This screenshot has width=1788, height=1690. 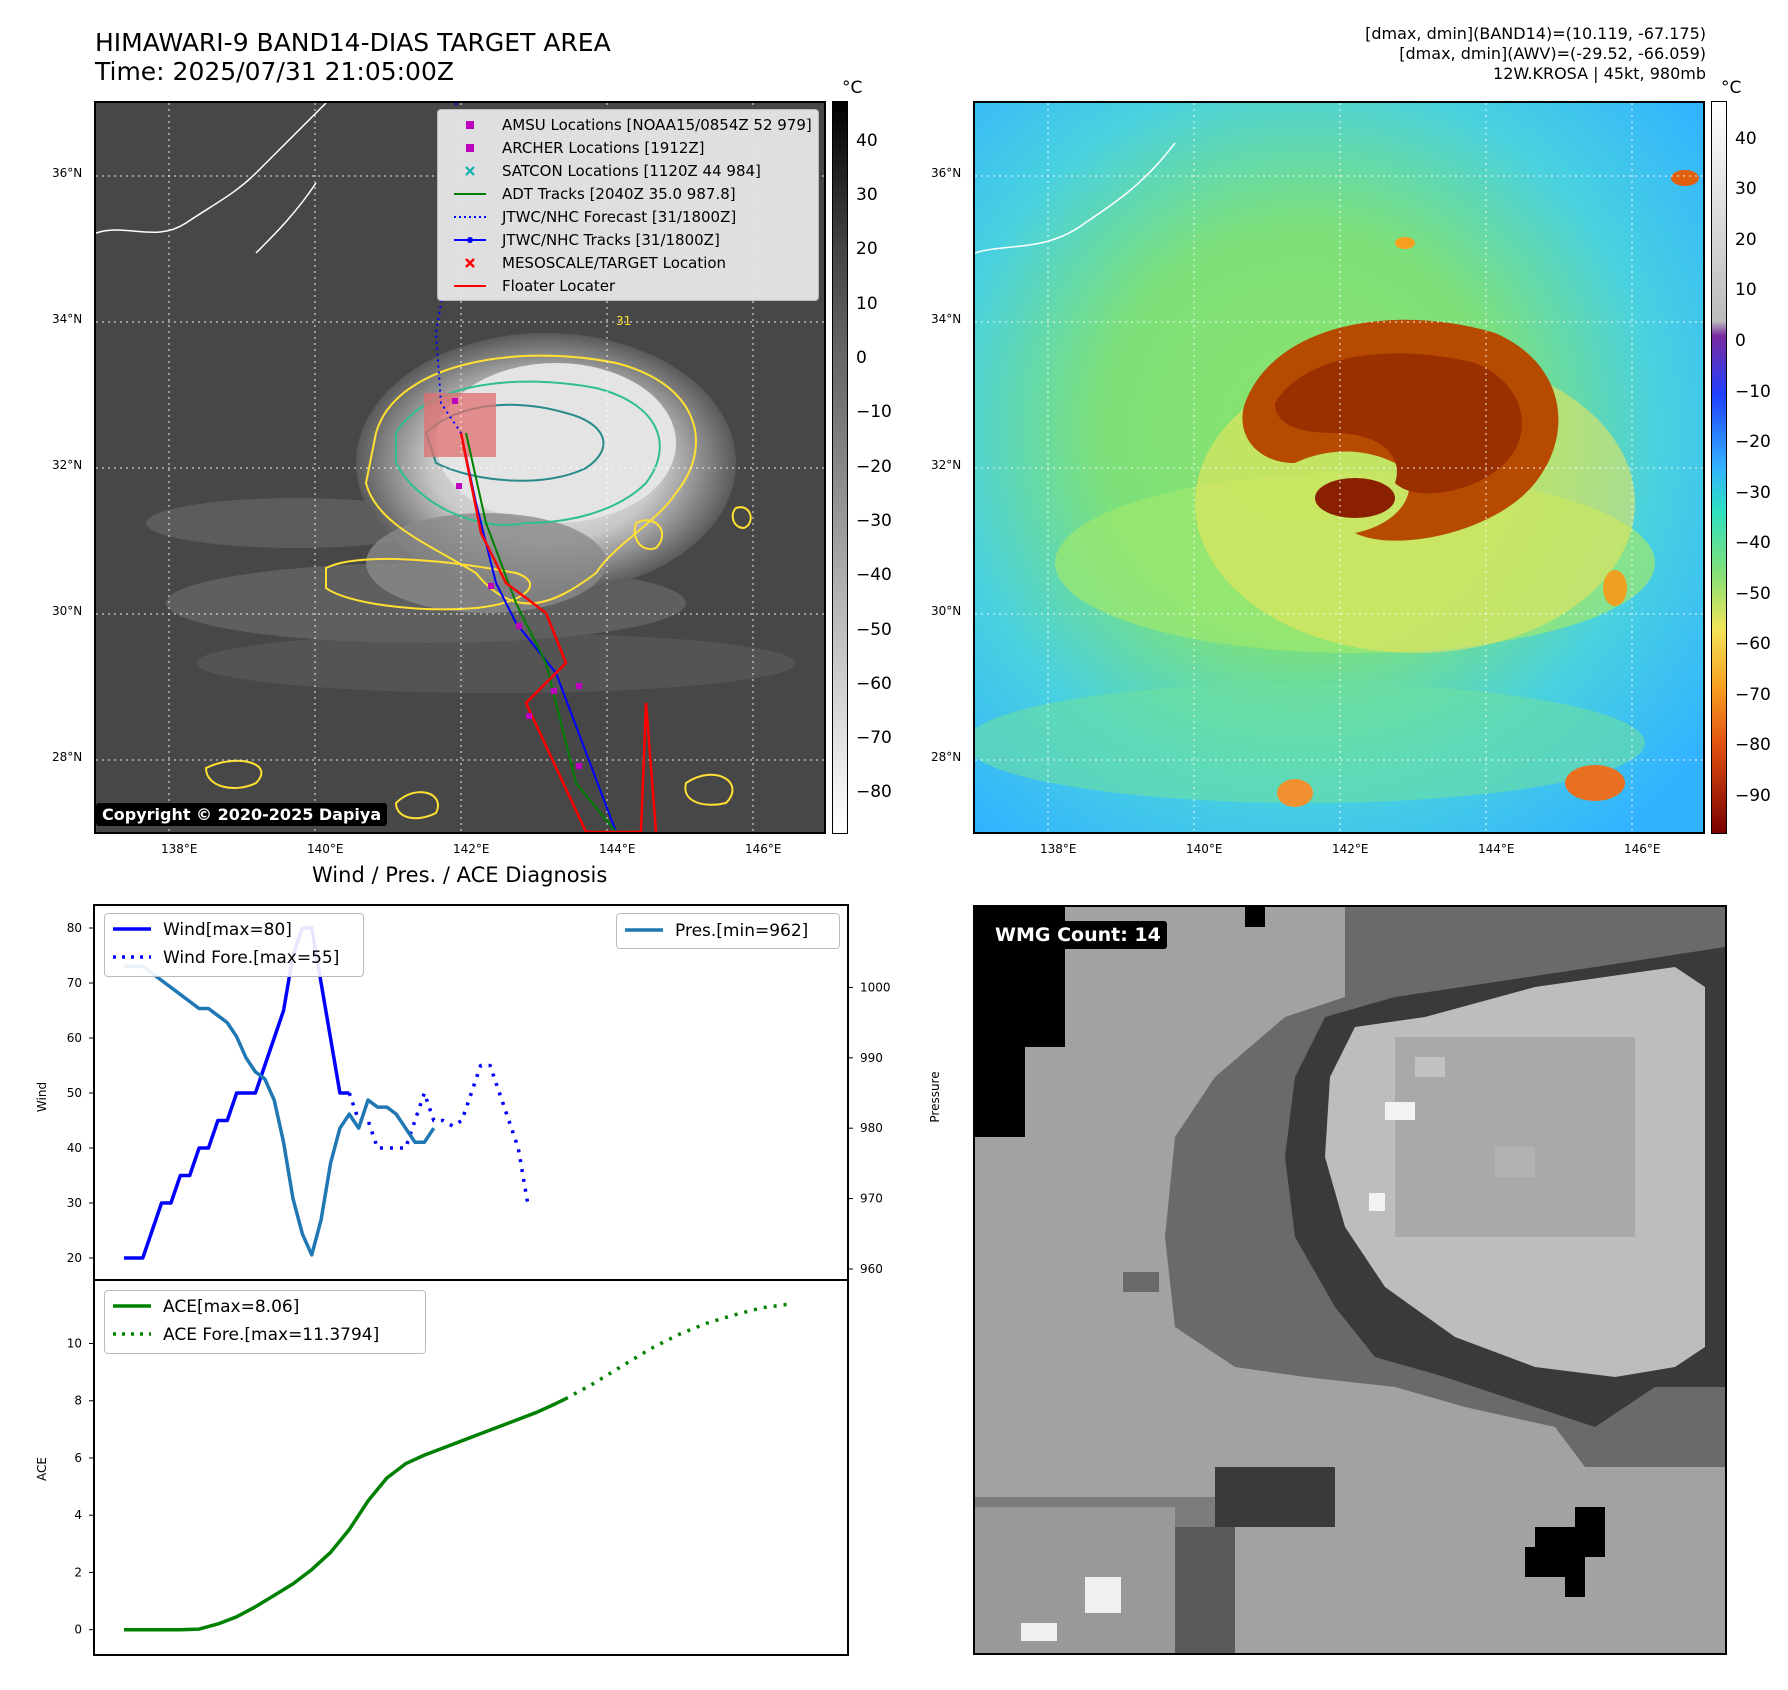 I want to click on y-tick-label: 80, so click(x=74, y=928).